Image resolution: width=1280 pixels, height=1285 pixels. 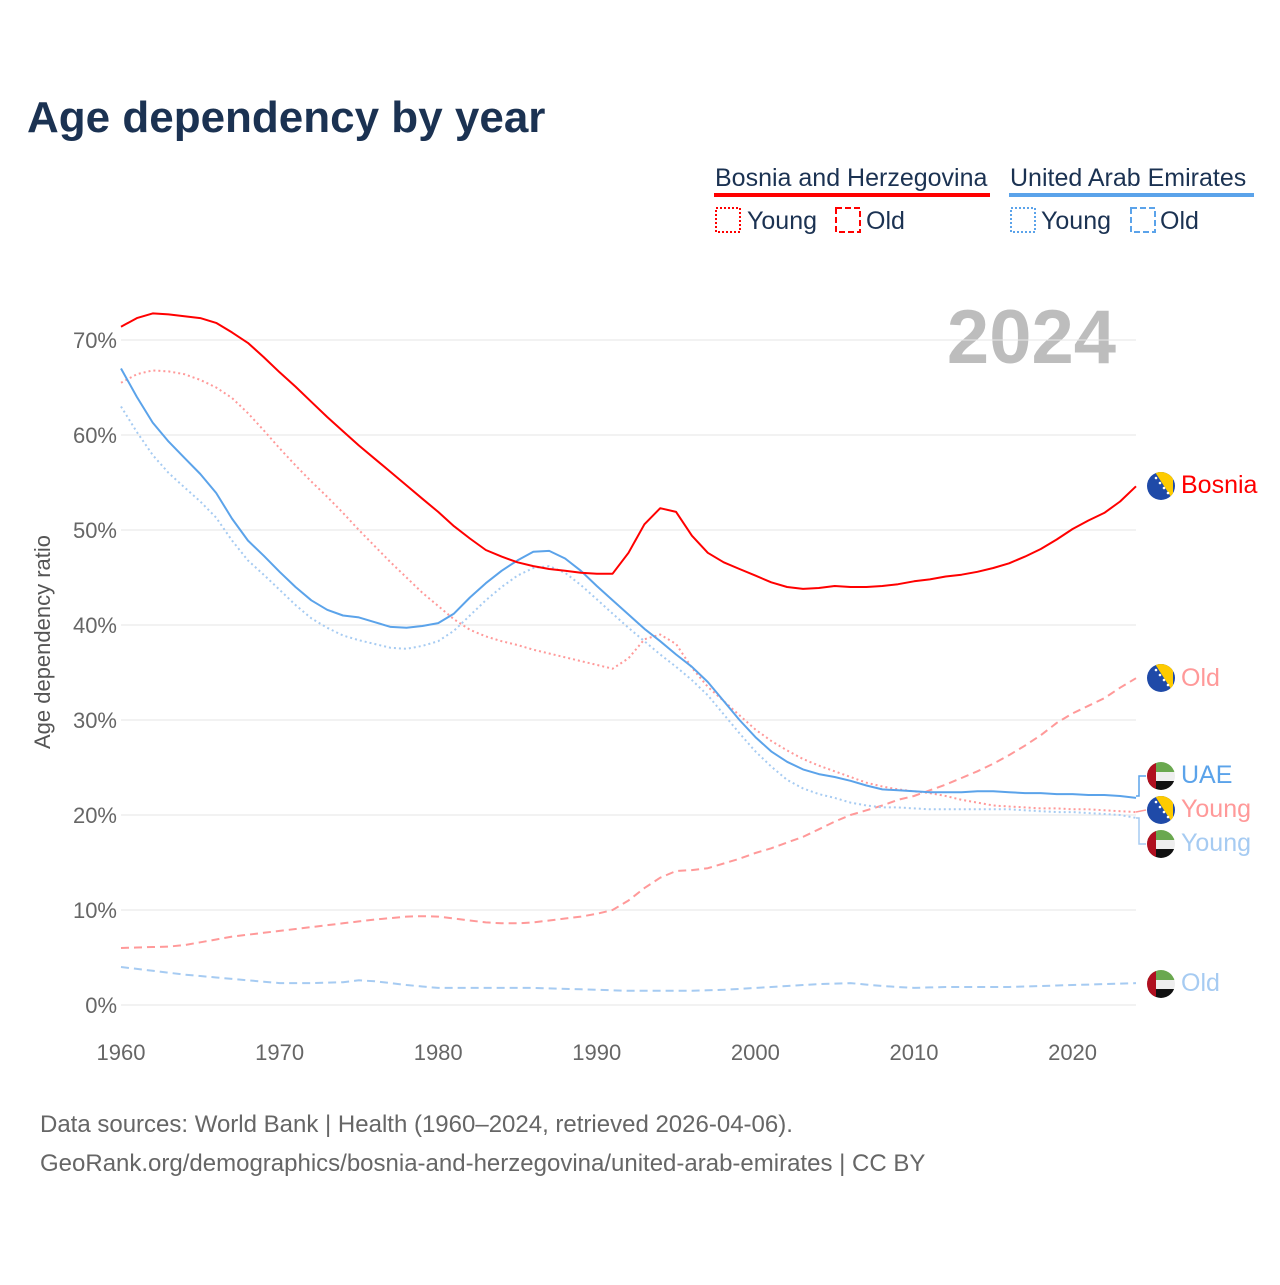 I want to click on x-tick-label: 1990, so click(x=596, y=1052).